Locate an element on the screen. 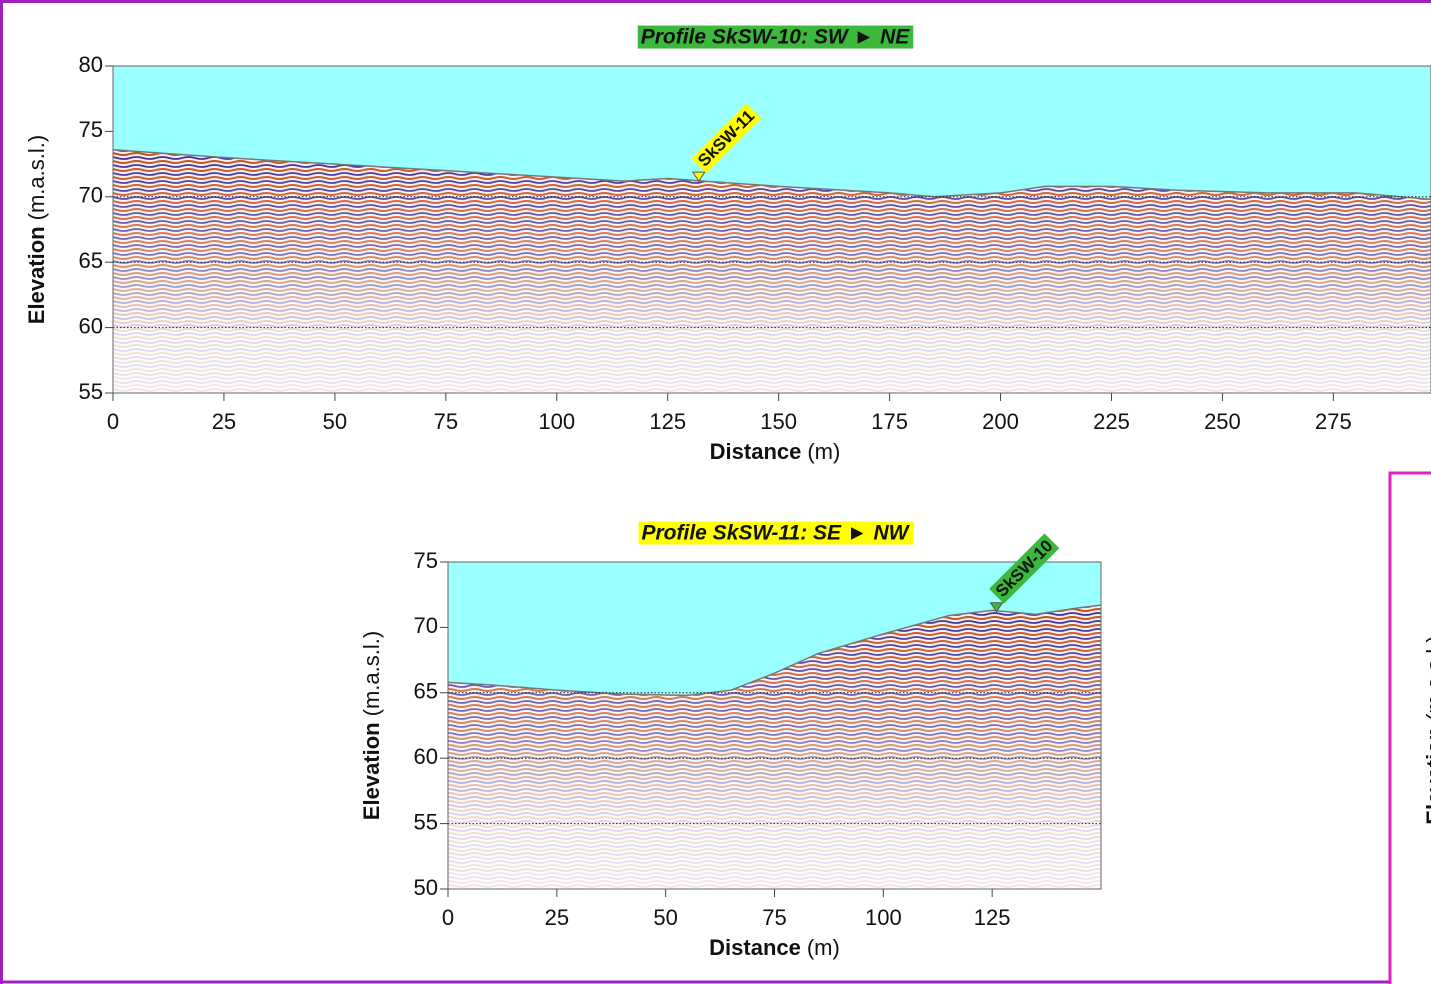 The image size is (1431, 984). chart-title: Profile SkSW-10: SW ► NE is located at coordinates (776, 37).